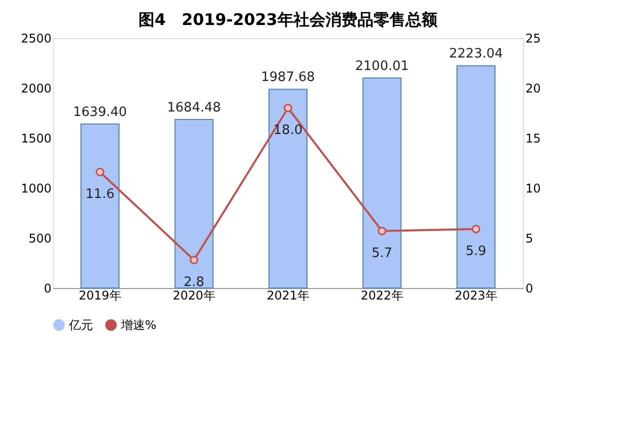 The height and width of the screenshot is (426, 621). Describe the element at coordinates (288, 295) in the screenshot. I see `x-tick-label: 2021年` at that location.